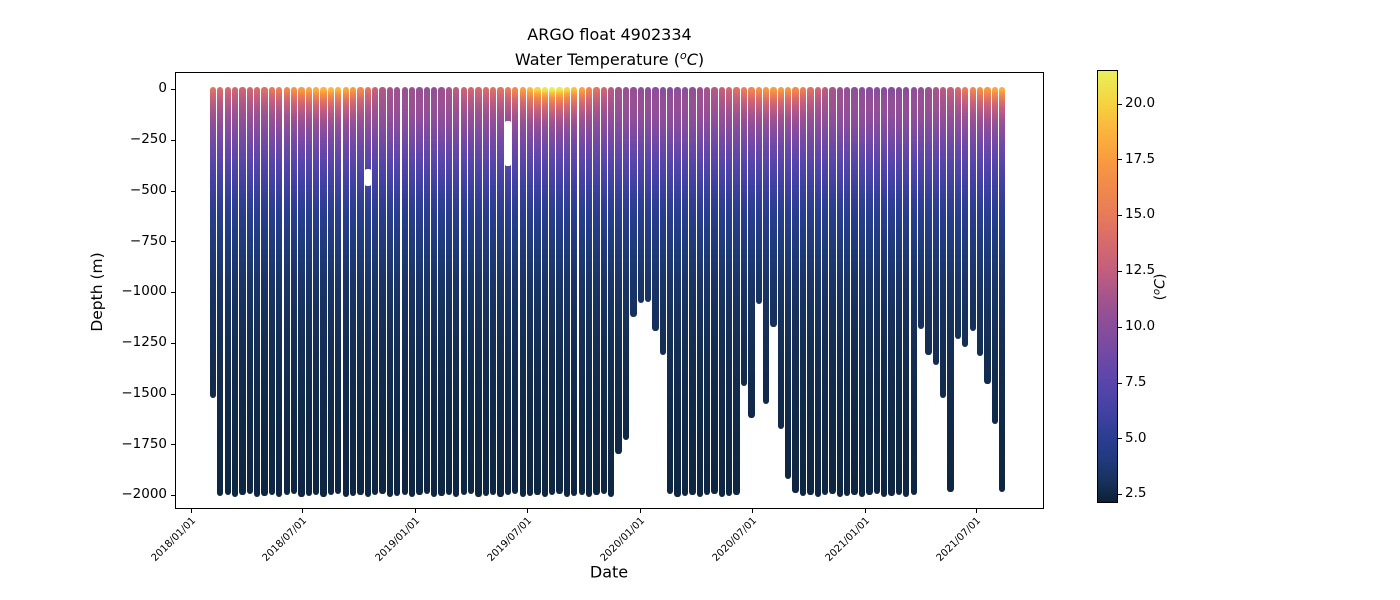  I want to click on x-tick-label: 2019/01/01, so click(398, 539).